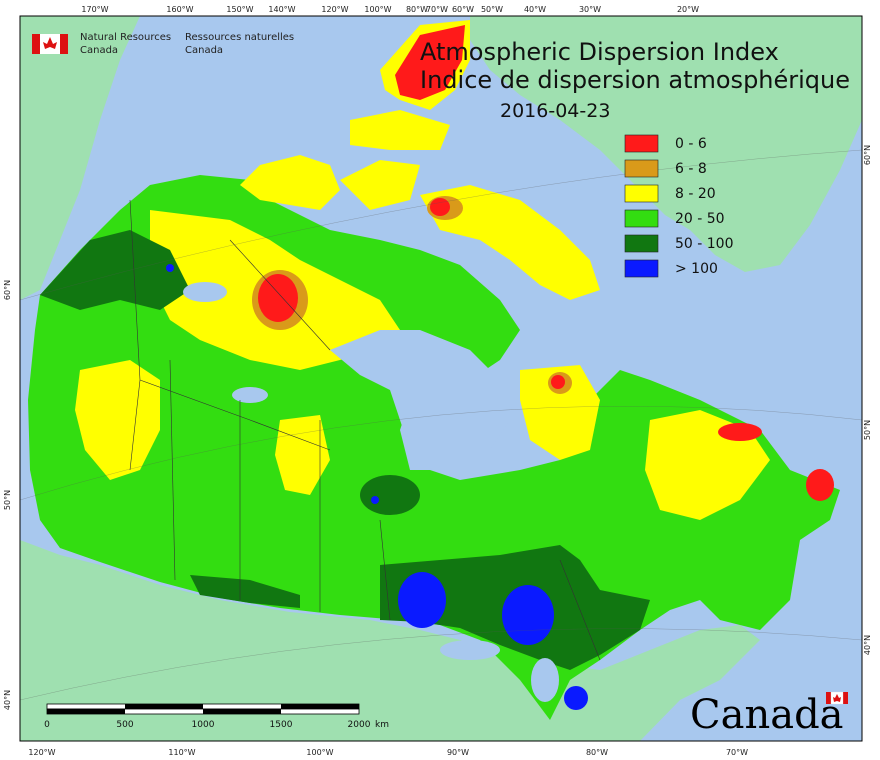  Describe the element at coordinates (576, 698) in the screenshot. I see `blue-zone-south` at that location.